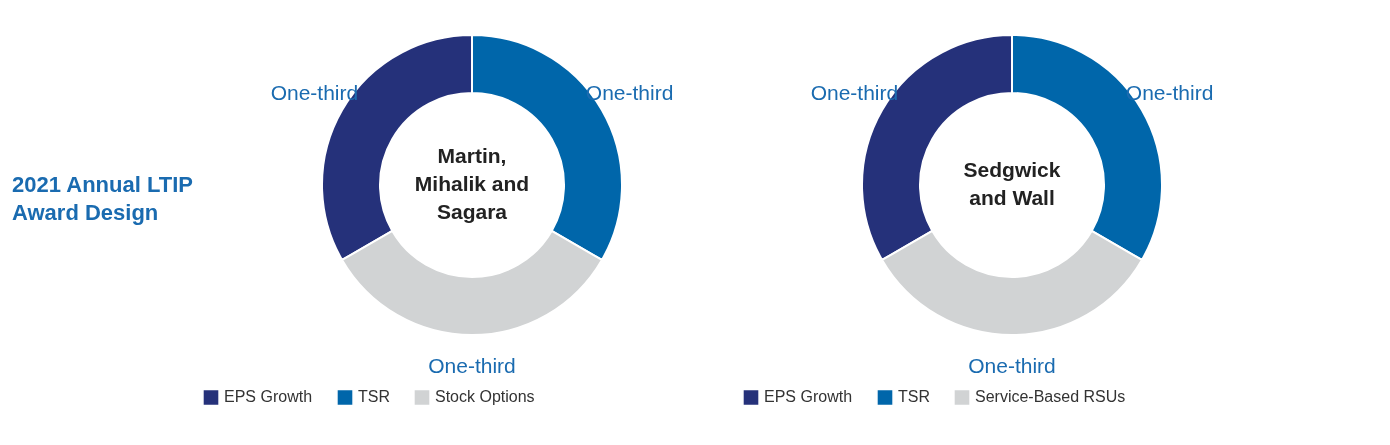  What do you see at coordinates (485, 397) in the screenshot?
I see `legend-label: Stock Options` at bounding box center [485, 397].